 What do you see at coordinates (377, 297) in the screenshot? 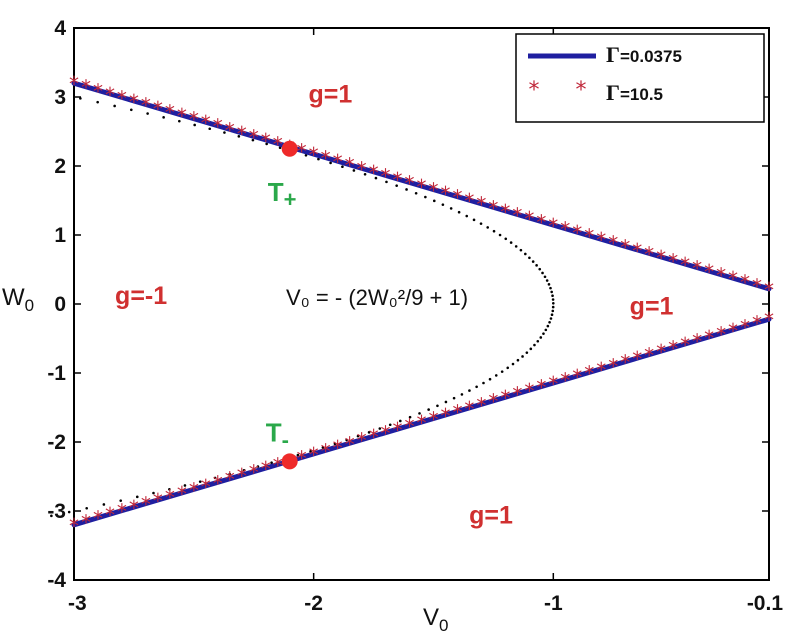
I see `formula-label: V₀ = - (2W₀²/9 + 1)` at bounding box center [377, 297].